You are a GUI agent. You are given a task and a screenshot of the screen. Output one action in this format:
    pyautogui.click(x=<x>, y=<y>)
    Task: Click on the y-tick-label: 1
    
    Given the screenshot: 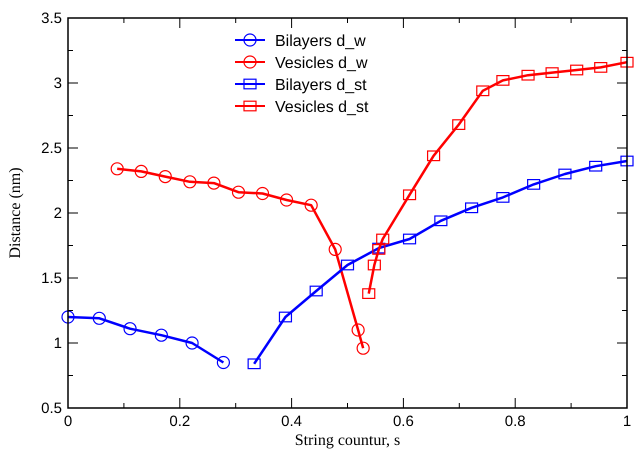 What is the action you would take?
    pyautogui.click(x=58, y=343)
    